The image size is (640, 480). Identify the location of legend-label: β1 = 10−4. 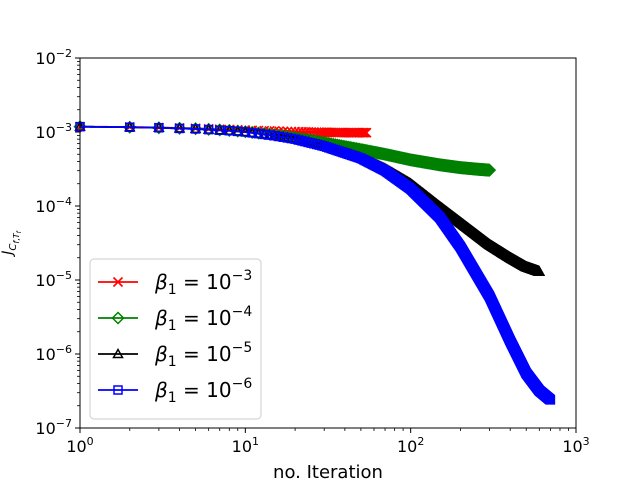
(203, 319).